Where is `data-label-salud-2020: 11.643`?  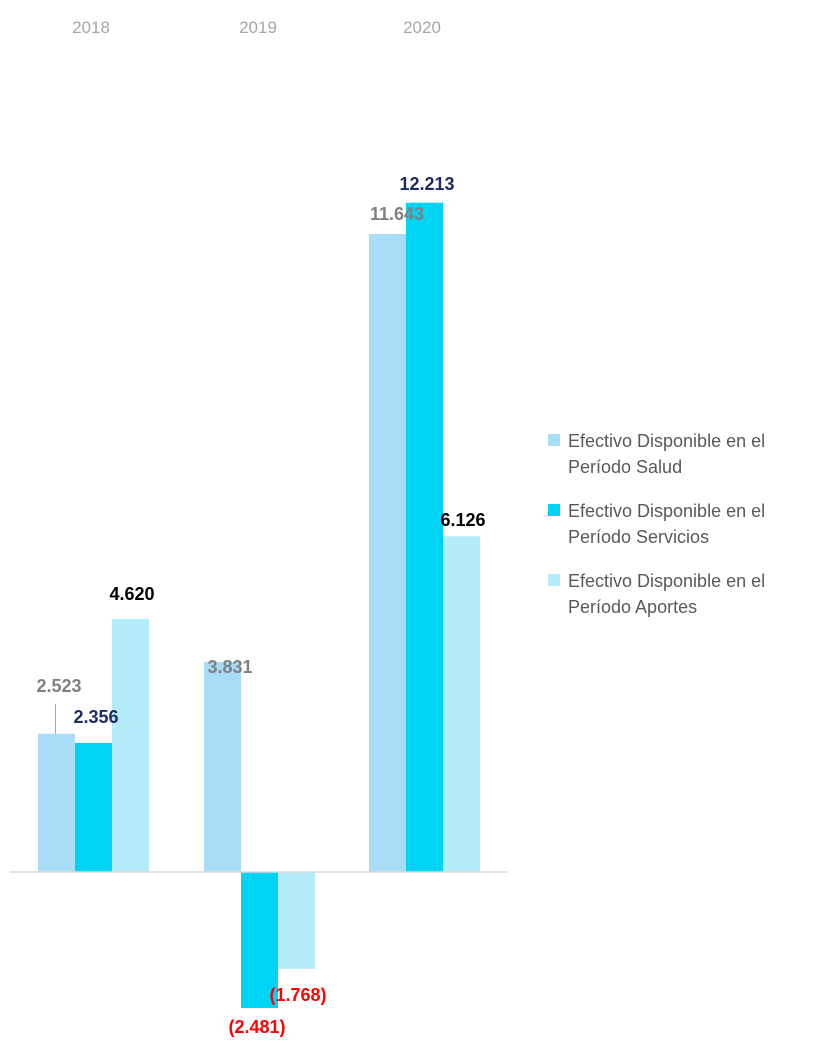 data-label-salud-2020: 11.643 is located at coordinates (397, 214).